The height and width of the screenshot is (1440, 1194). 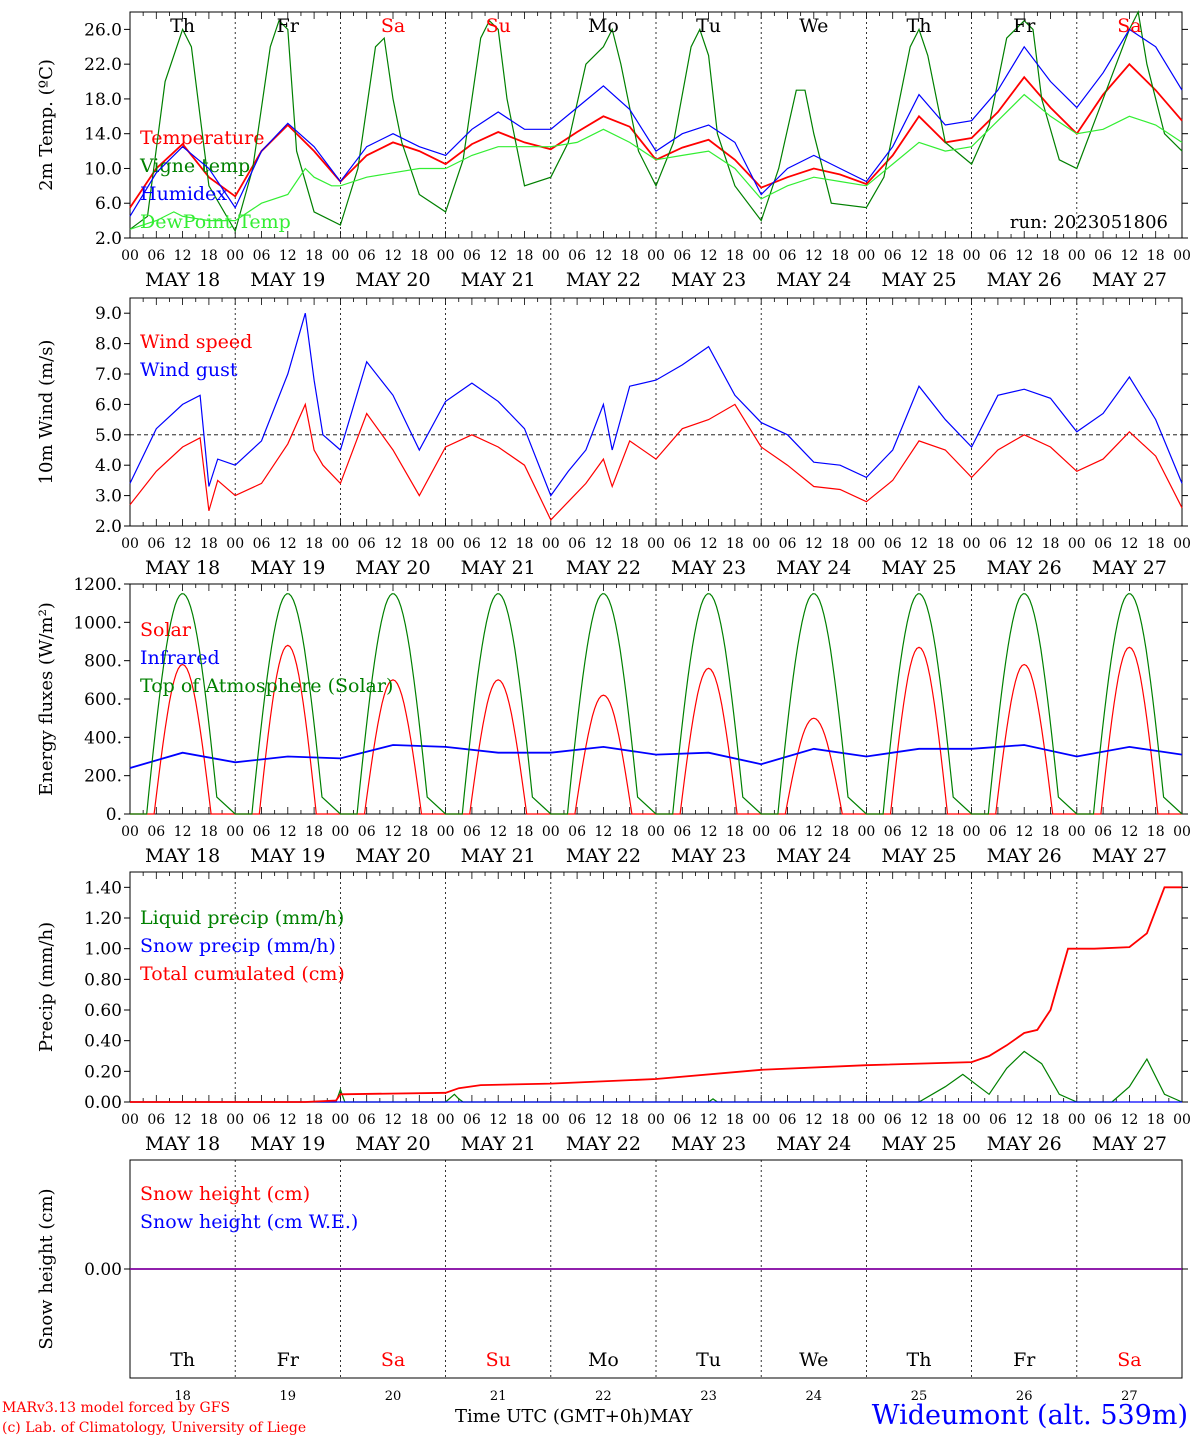 What do you see at coordinates (814, 1396) in the screenshot?
I see `day-number-label: 24` at bounding box center [814, 1396].